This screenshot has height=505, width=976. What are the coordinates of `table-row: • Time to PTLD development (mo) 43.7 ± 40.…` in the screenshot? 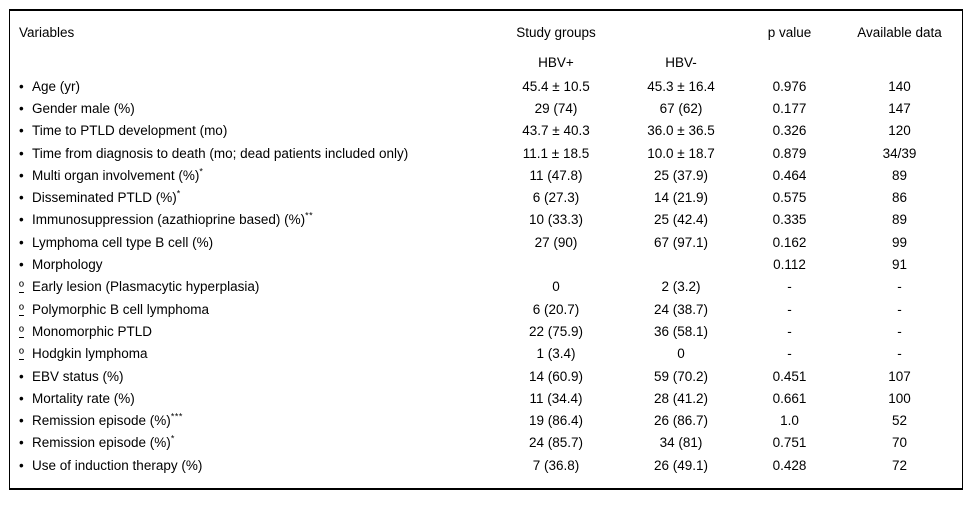 It's located at (486, 131).